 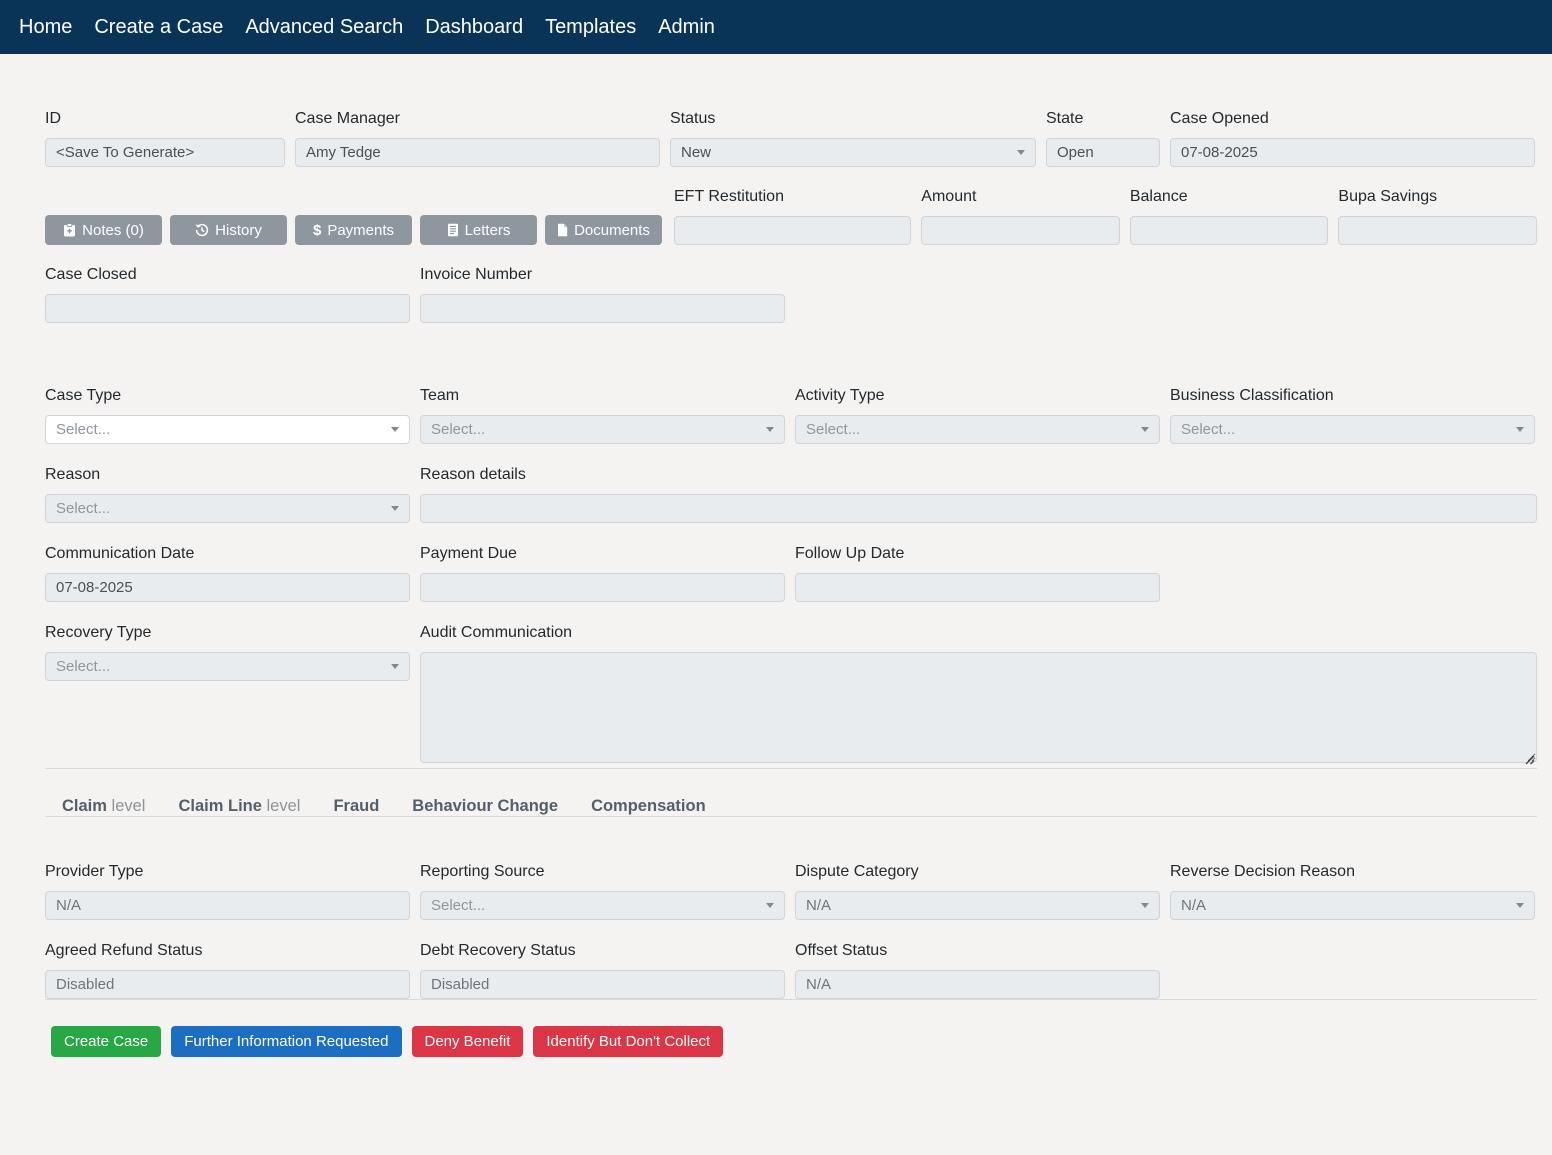 I want to click on reverse-decision-reason-value: N/A, so click(x=1194, y=905).